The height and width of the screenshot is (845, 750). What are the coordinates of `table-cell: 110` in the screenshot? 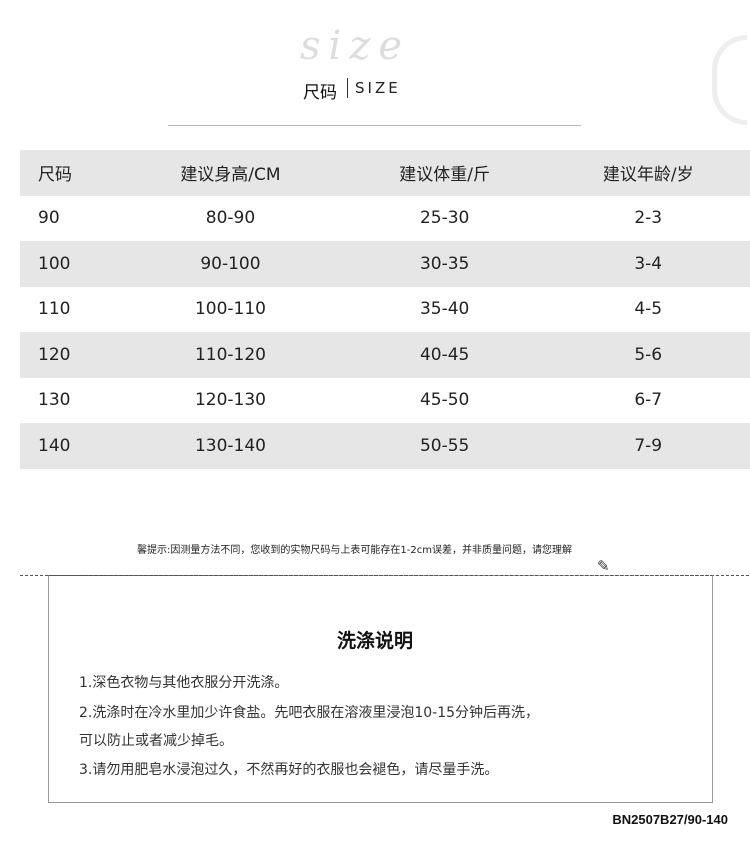 It's located at (54, 309).